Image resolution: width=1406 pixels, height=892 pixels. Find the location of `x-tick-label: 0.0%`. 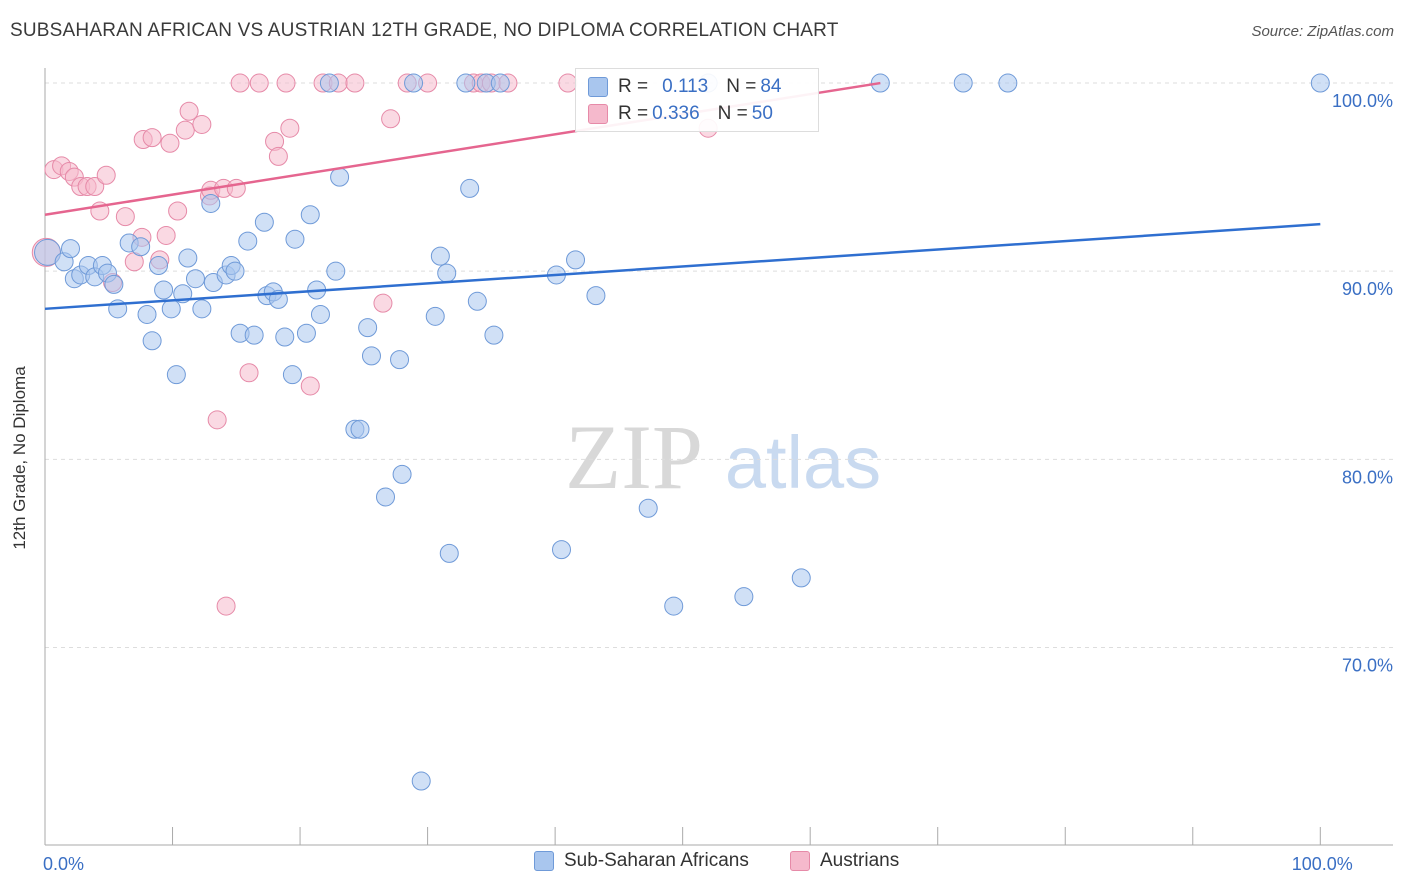

x-tick-label: 0.0% is located at coordinates (63, 864).